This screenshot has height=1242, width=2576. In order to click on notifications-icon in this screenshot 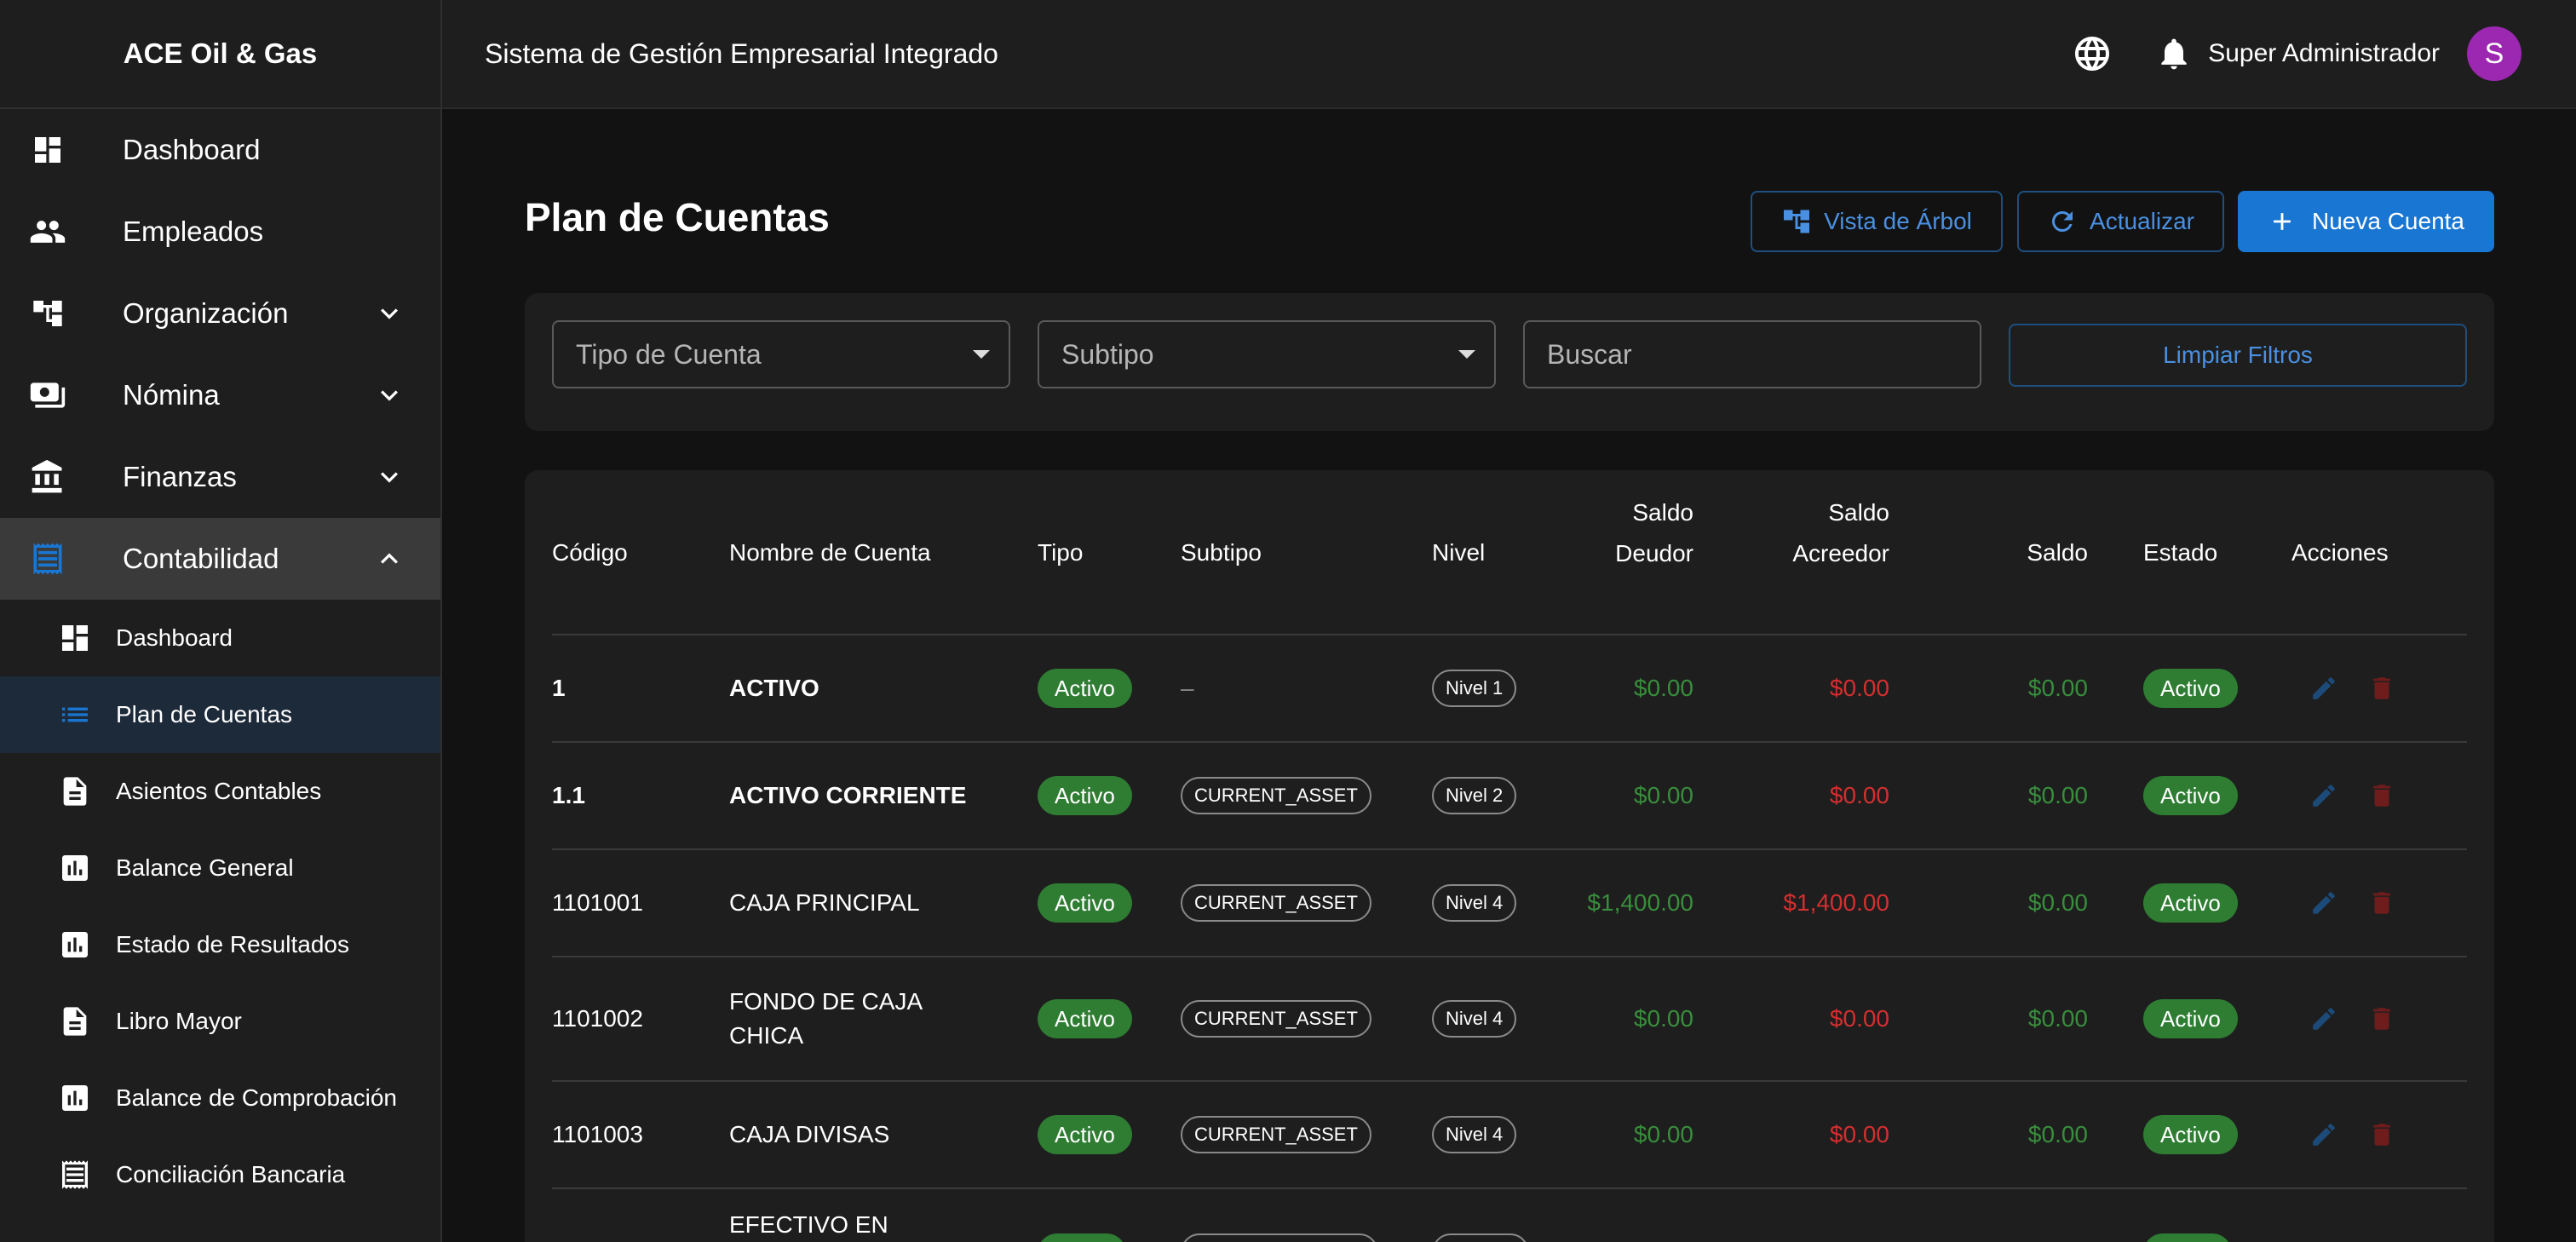, I will do `click(2174, 54)`.